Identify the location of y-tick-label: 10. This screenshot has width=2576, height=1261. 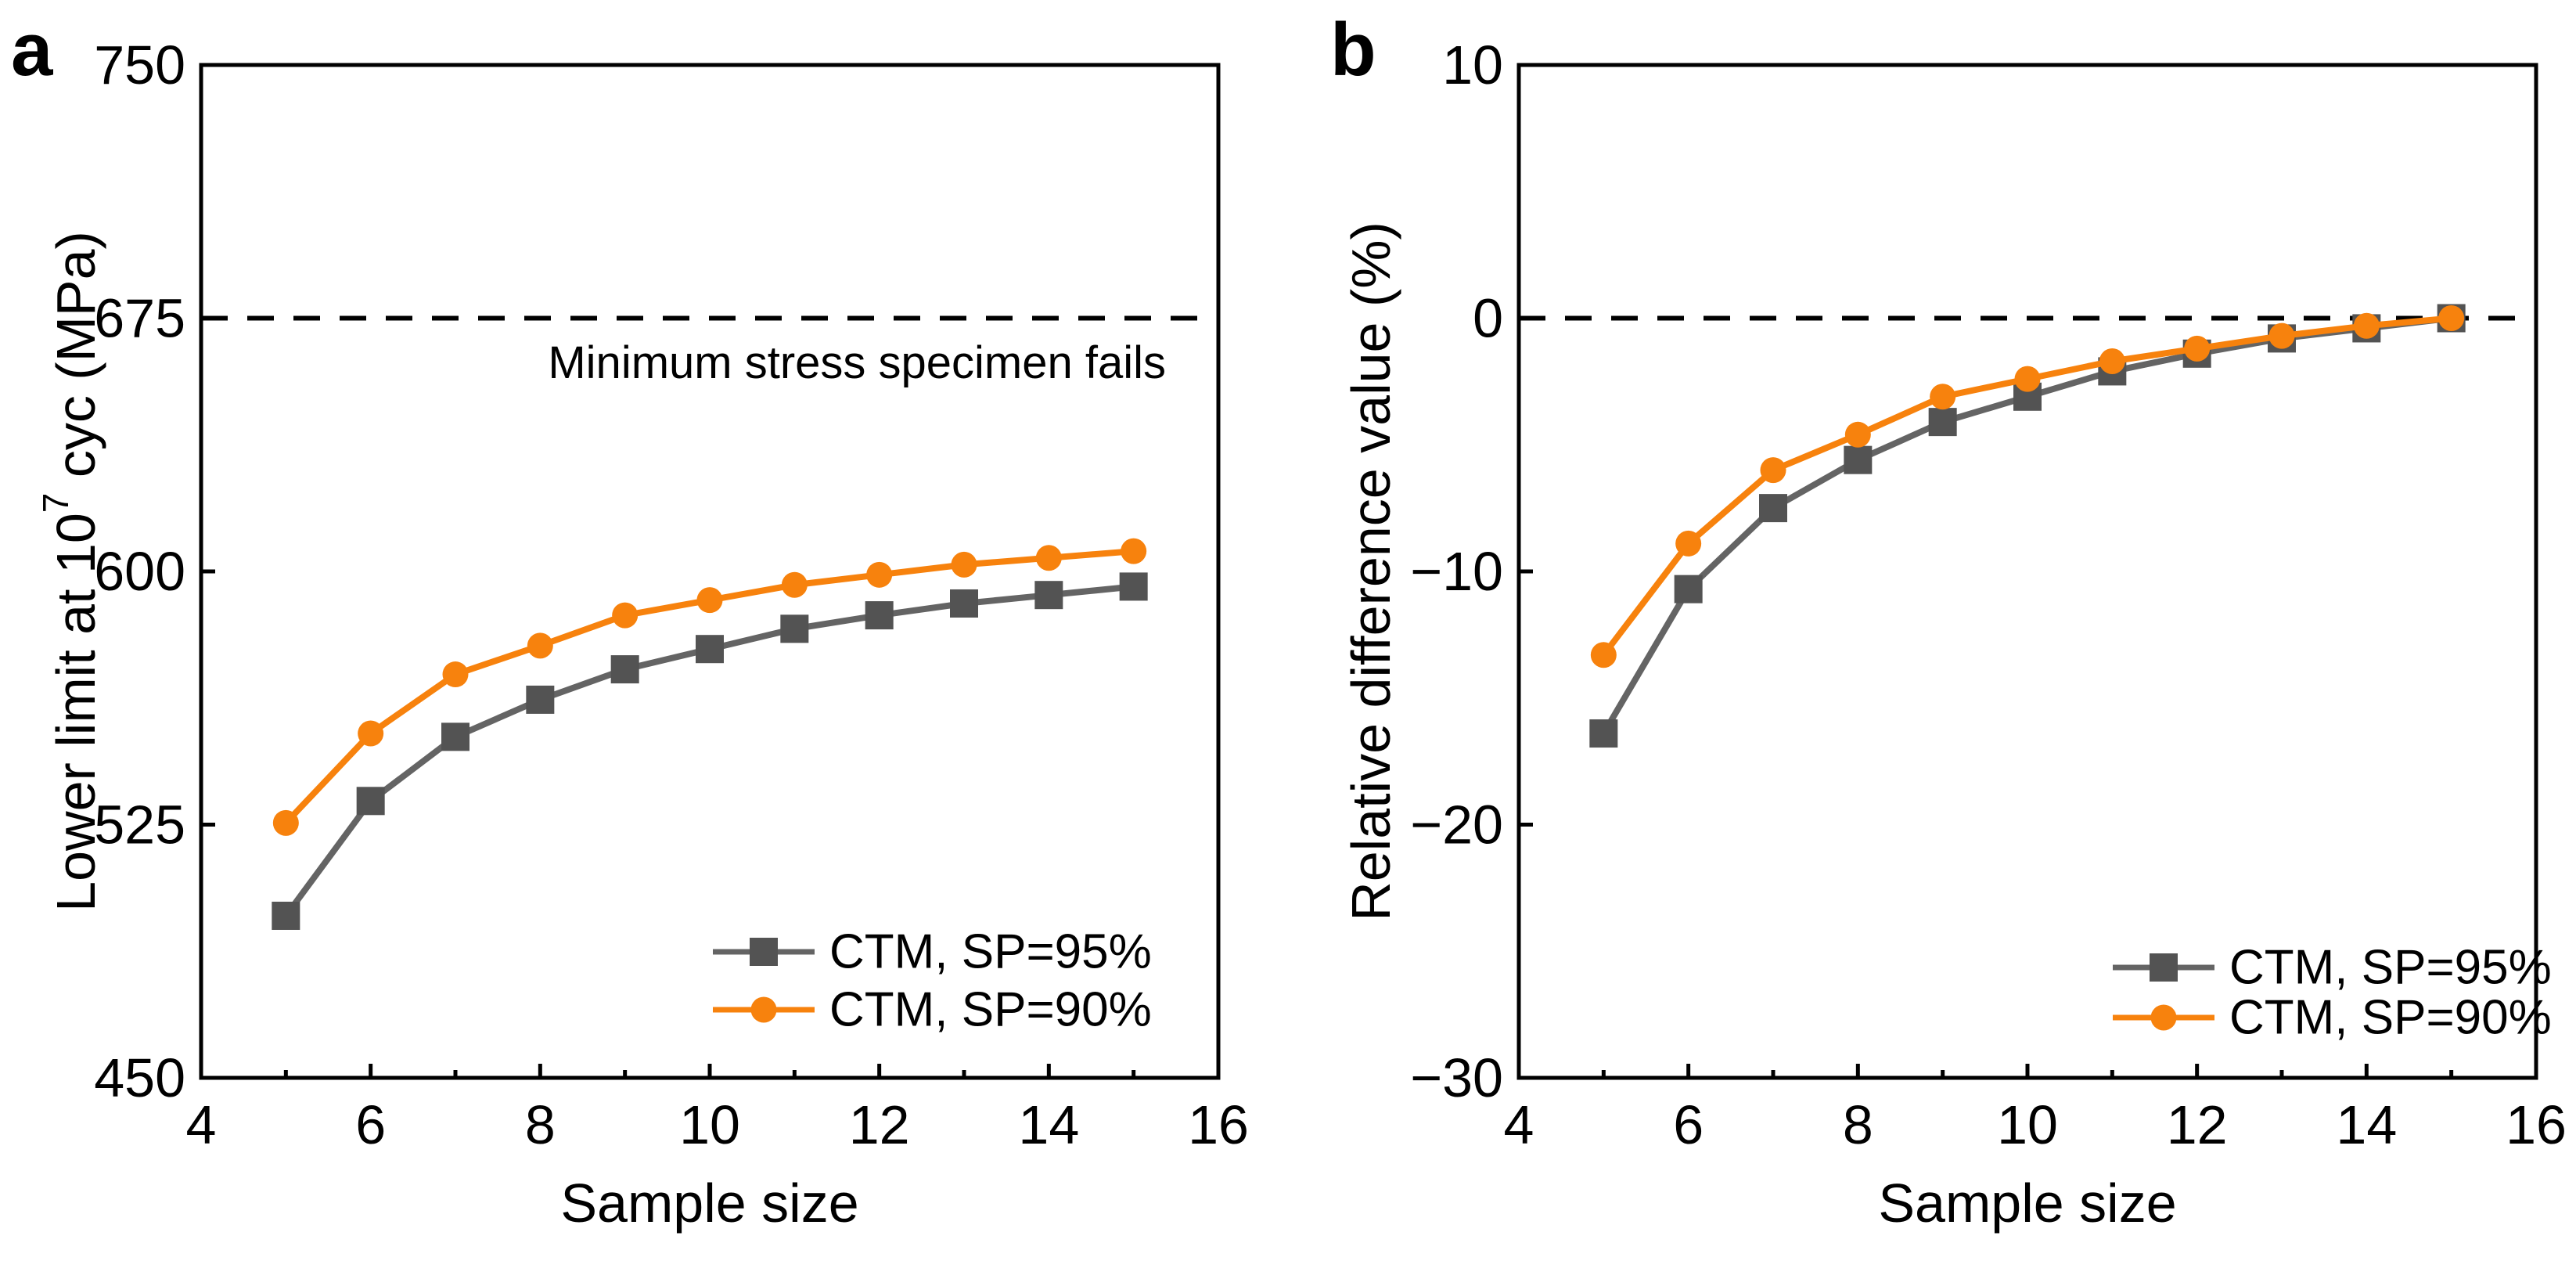
(1472, 64).